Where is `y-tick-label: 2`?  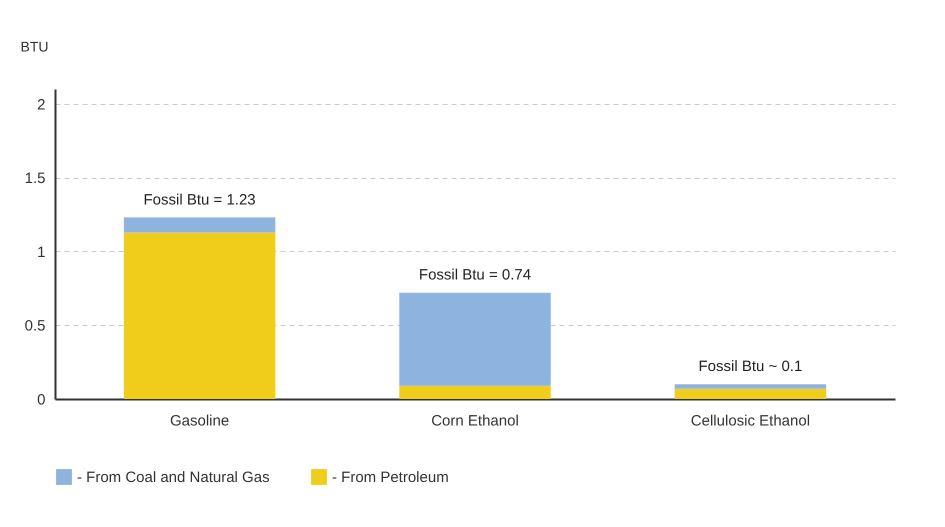
y-tick-label: 2 is located at coordinates (41, 105).